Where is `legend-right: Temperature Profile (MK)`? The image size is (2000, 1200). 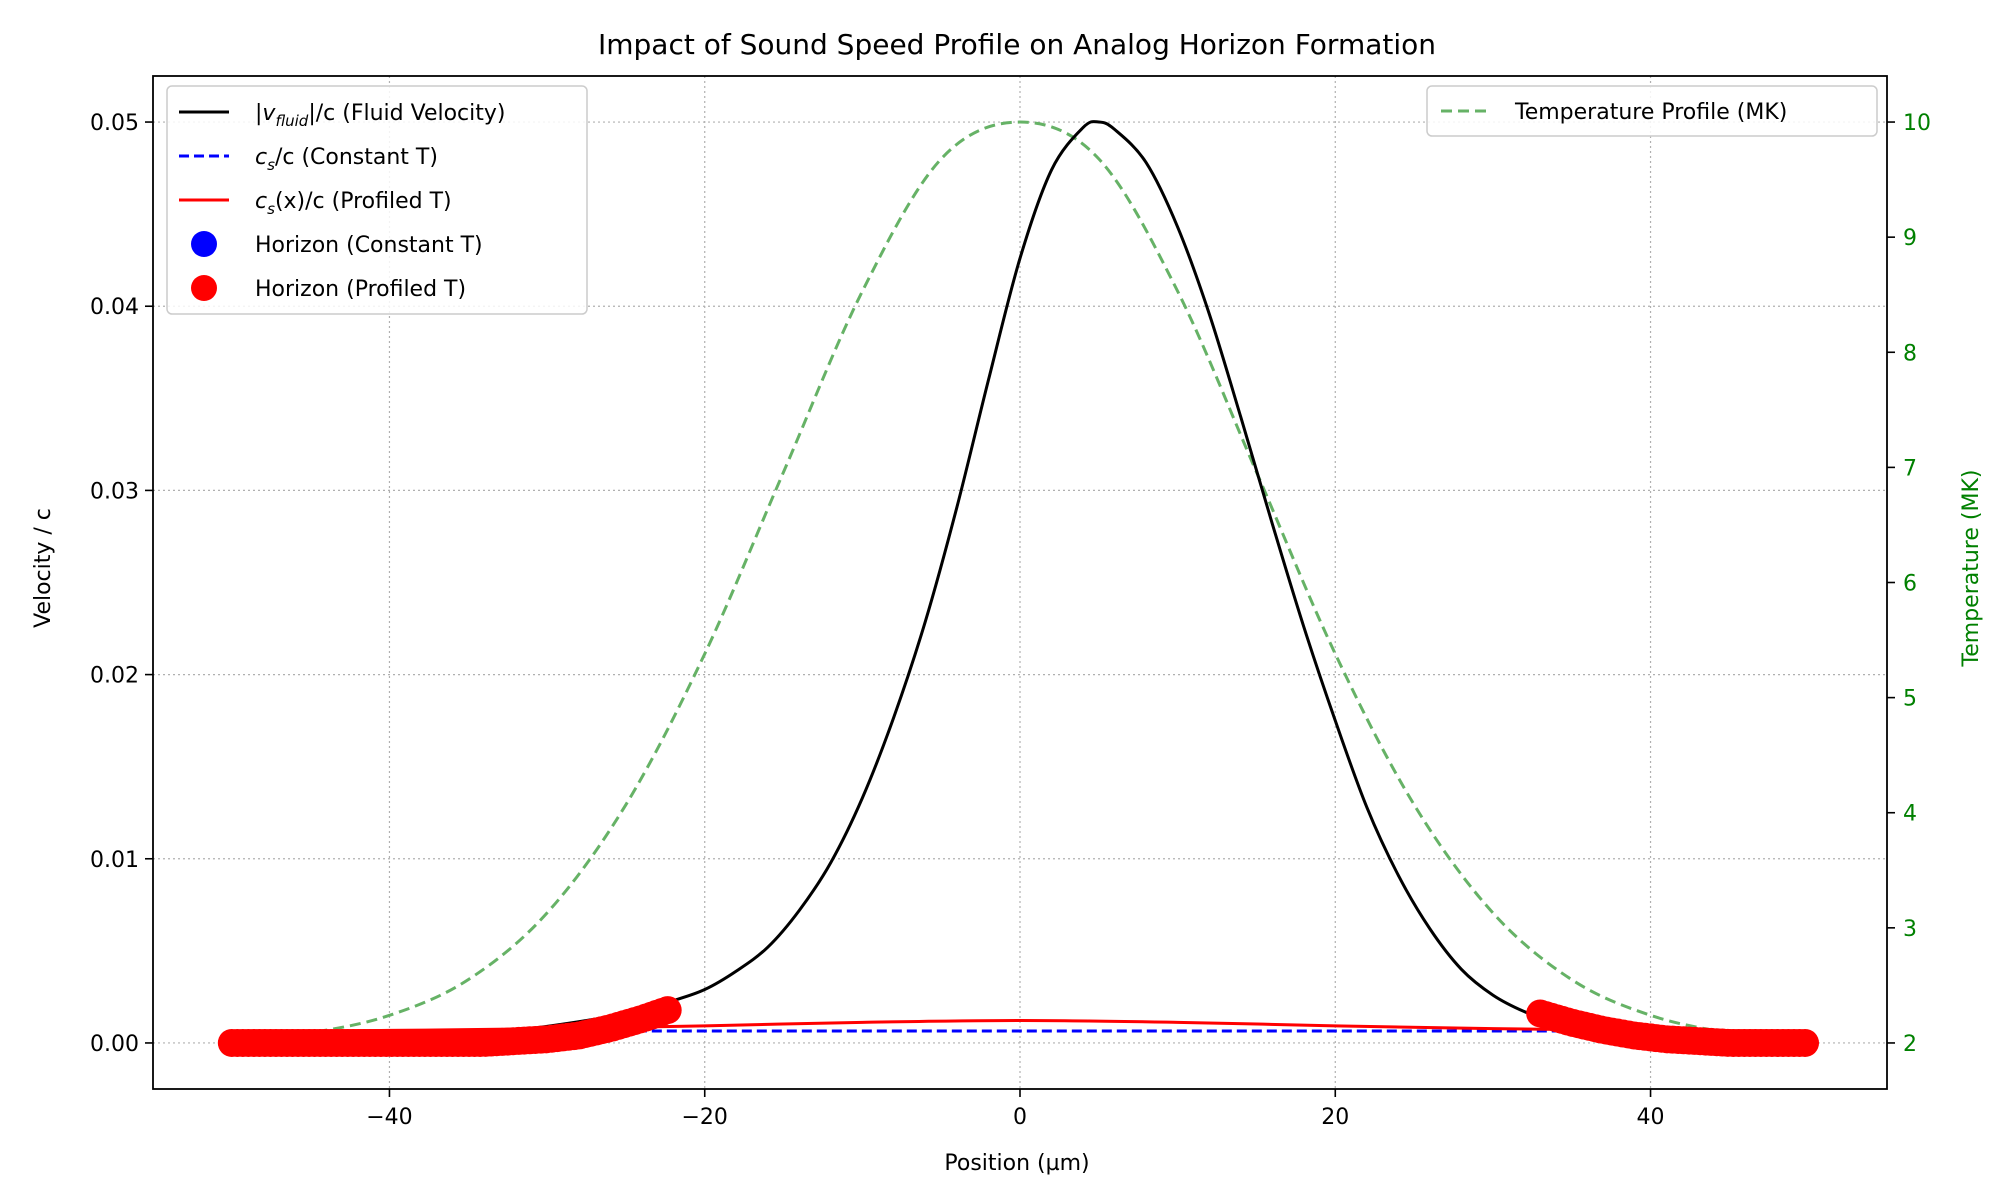 legend-right: Temperature Profile (MK) is located at coordinates (1652, 111).